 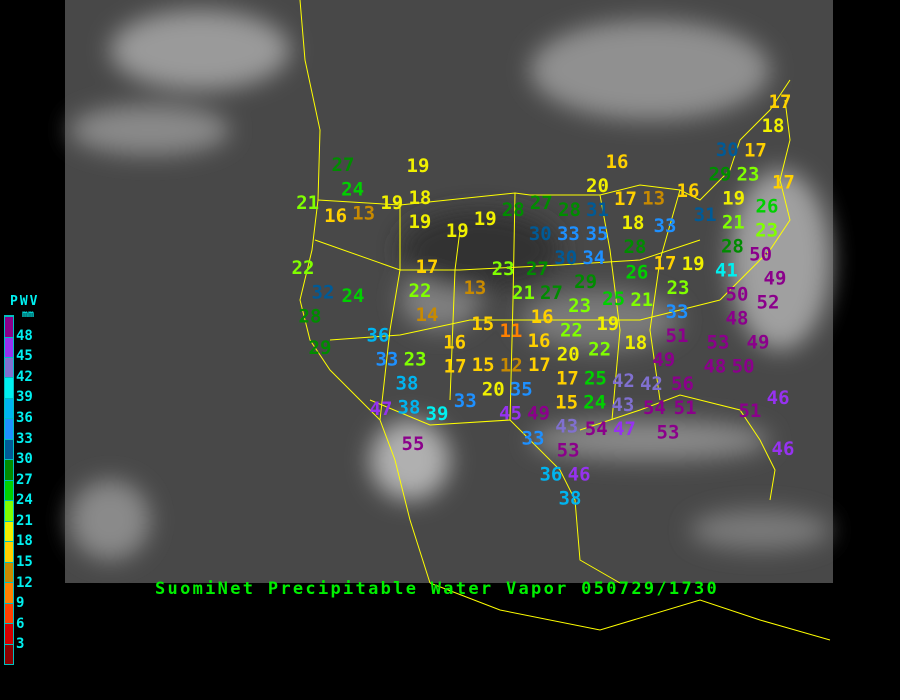 I want to click on legend-tick-label: 21, so click(x=24, y=520).